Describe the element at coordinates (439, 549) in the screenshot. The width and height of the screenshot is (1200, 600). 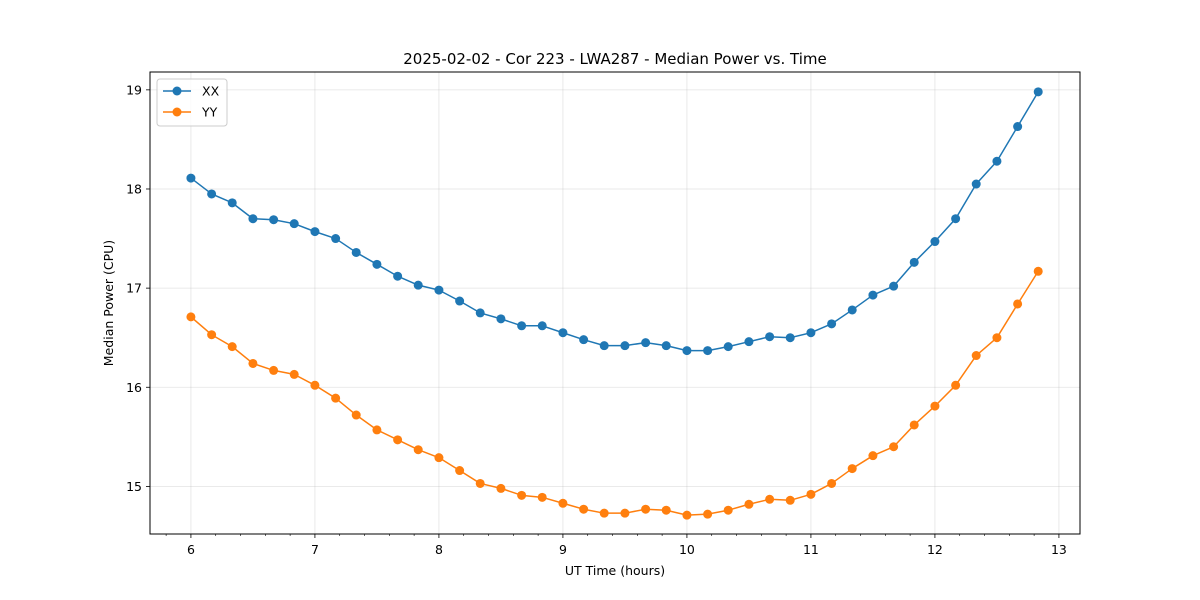
I see `x-tick-label: 8` at that location.